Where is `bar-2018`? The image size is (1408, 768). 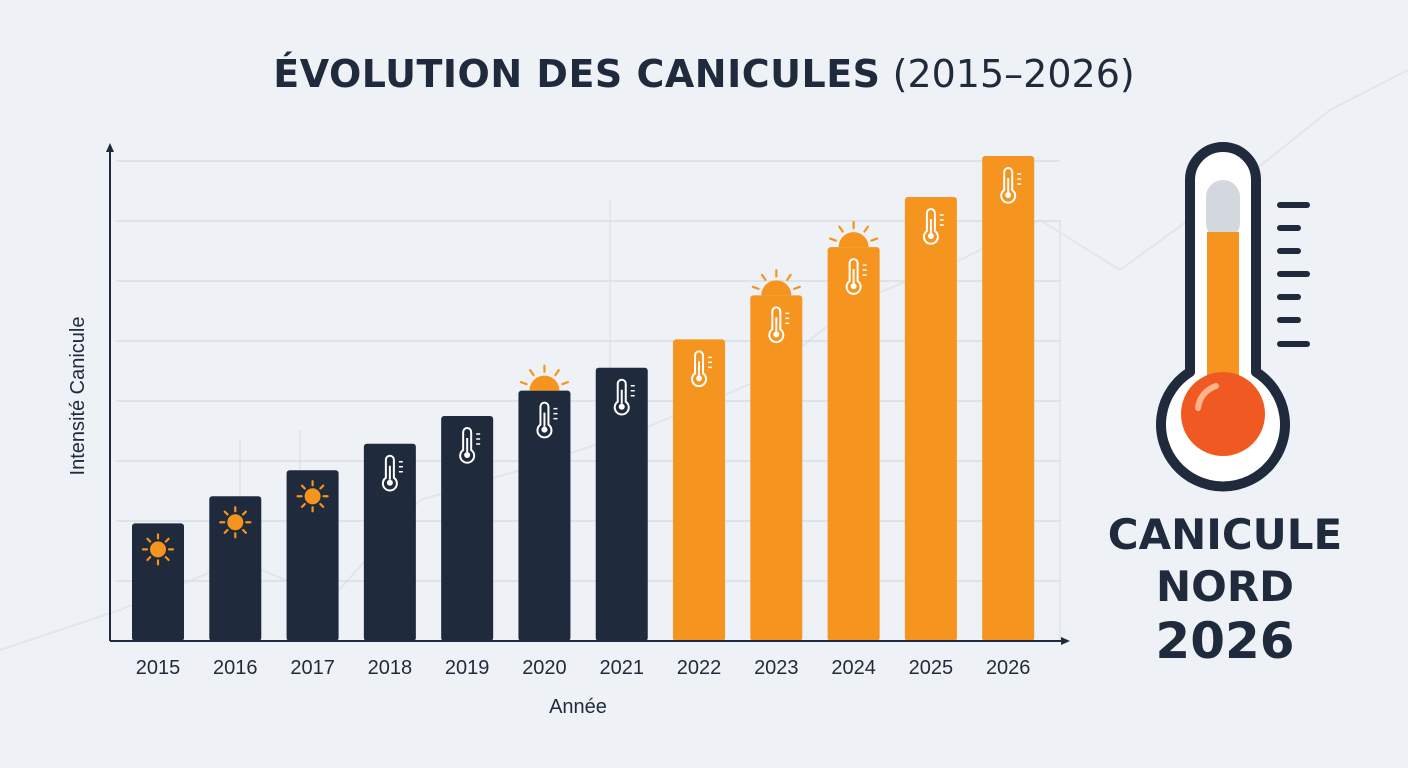
bar-2018 is located at coordinates (389, 542).